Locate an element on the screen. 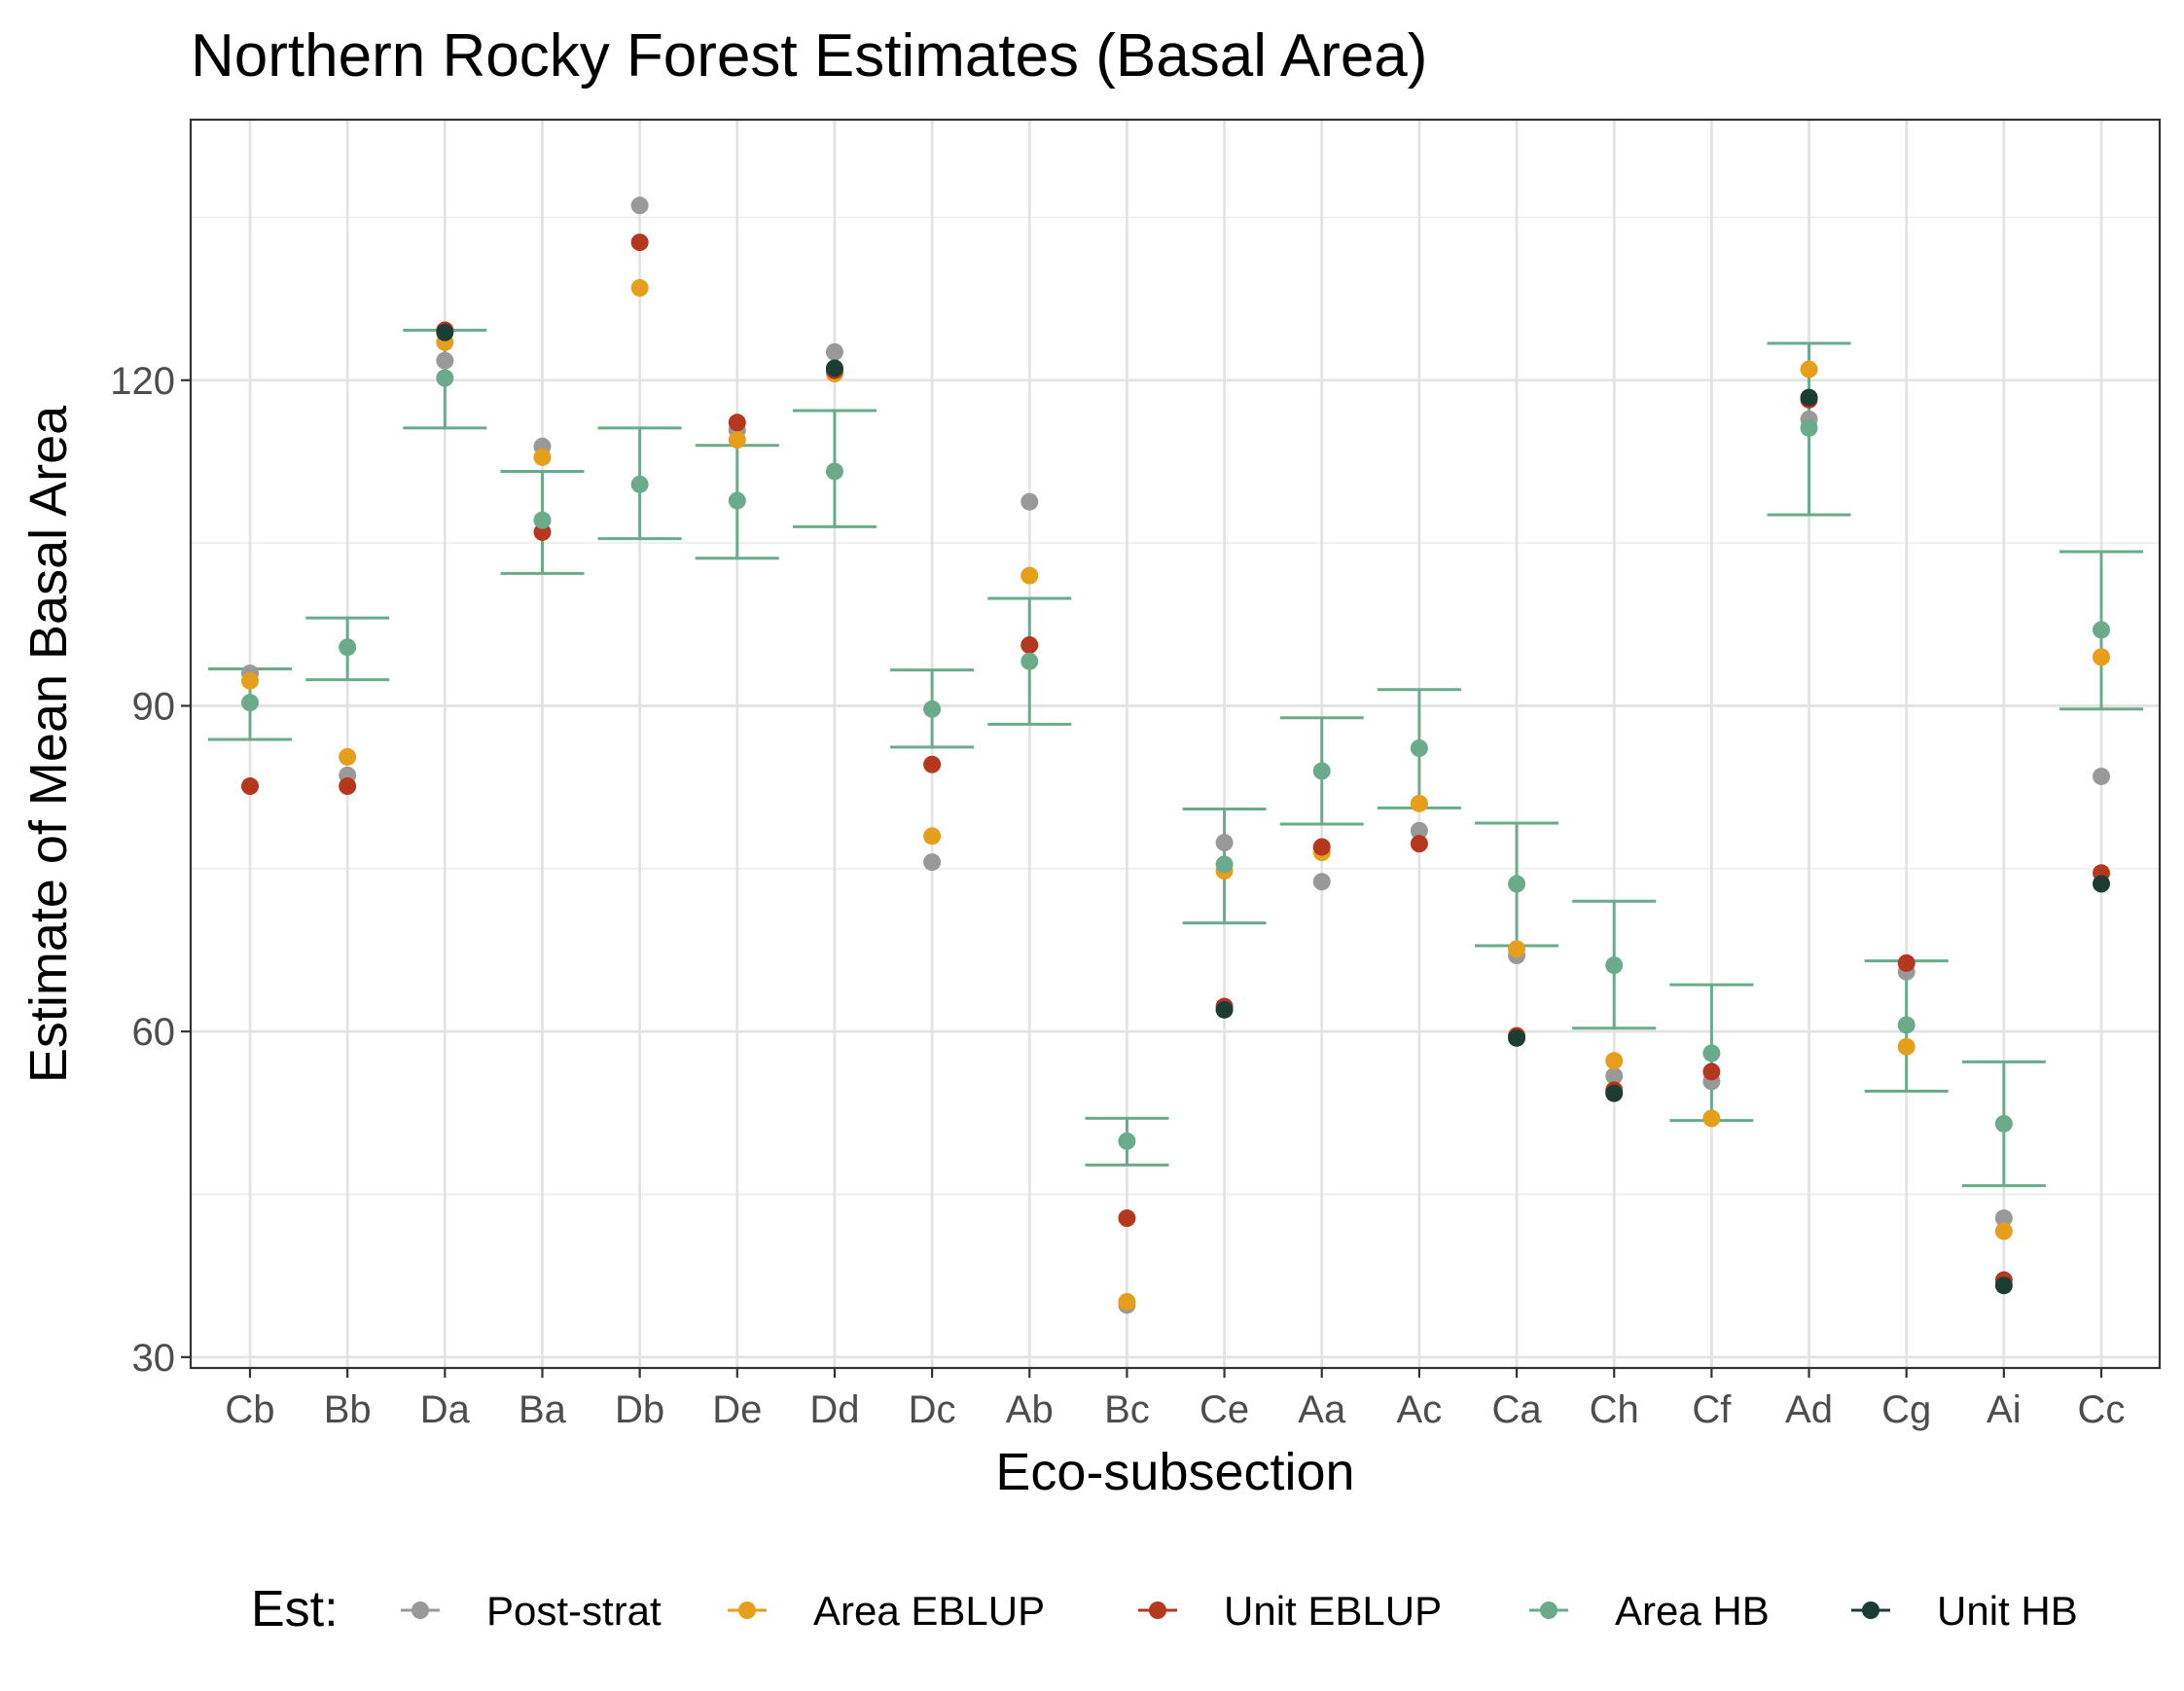  legend-item: Area EBLUP is located at coordinates (886, 1611).